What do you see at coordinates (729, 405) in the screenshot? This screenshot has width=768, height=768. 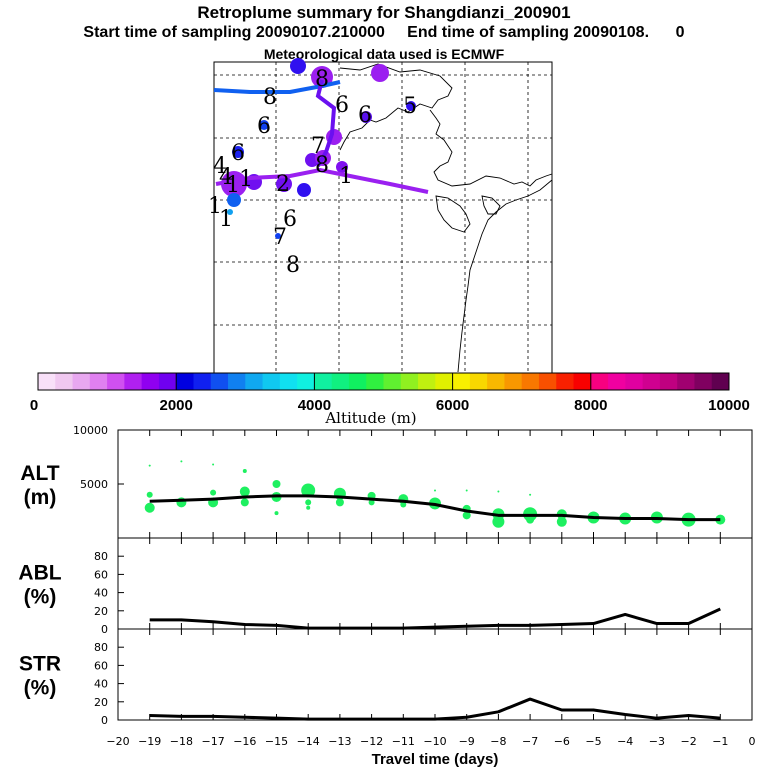 I see `colorbar-tick-label: 10000` at bounding box center [729, 405].